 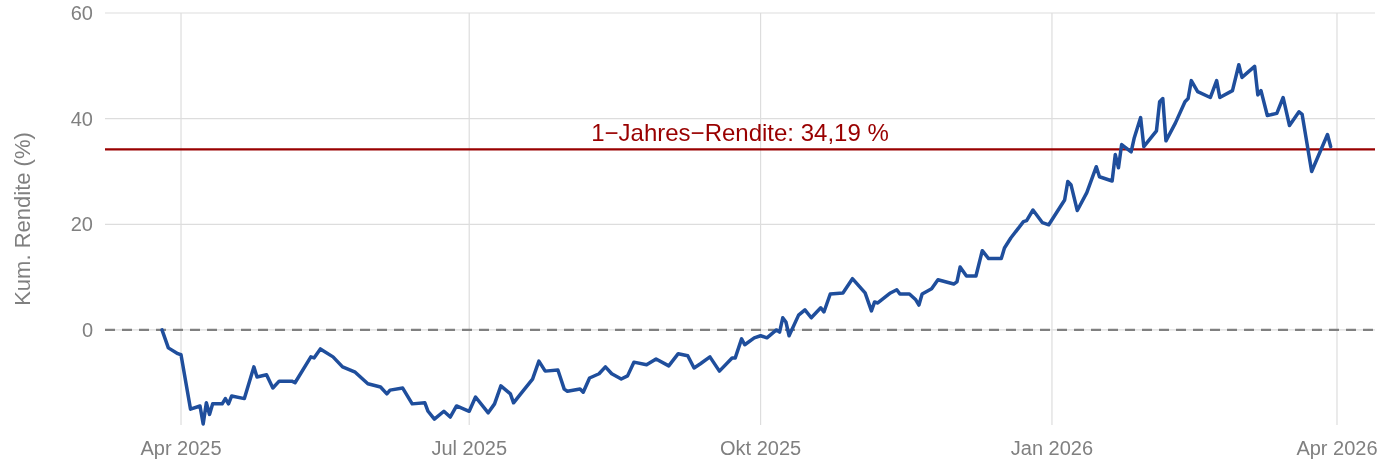 I want to click on x-tick-label: Apr 2025, so click(x=181, y=448).